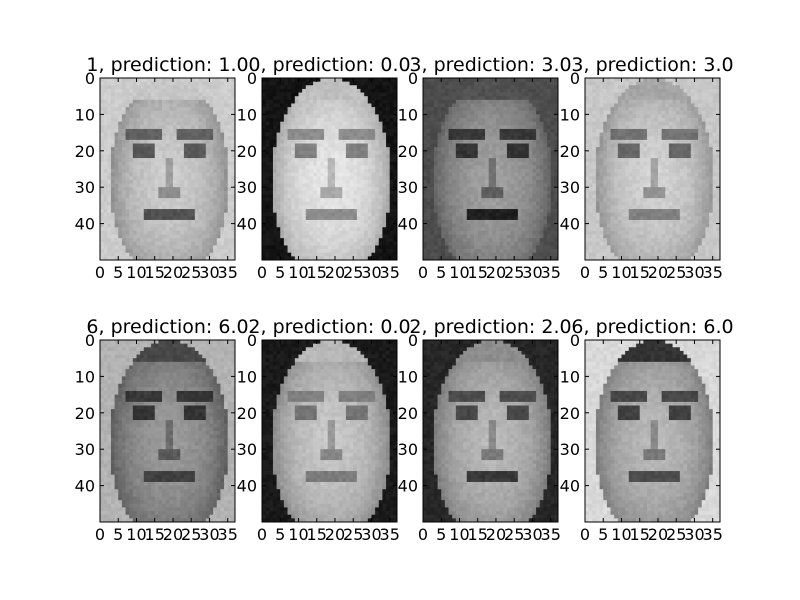  Describe the element at coordinates (167, 65) in the screenshot. I see `panel-title: 1, prediction: 1.0` at that location.